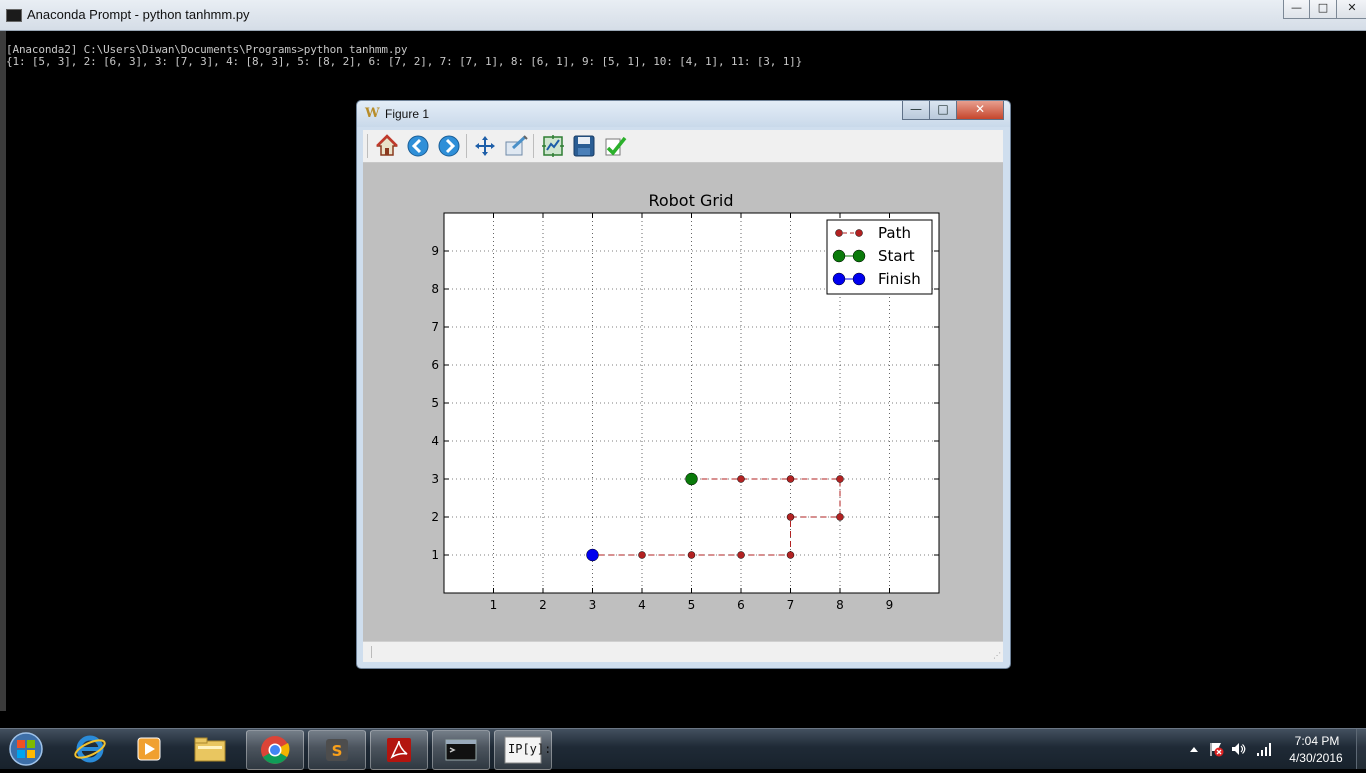  I want to click on clock-time: 7:04 PM, so click(1317, 741).